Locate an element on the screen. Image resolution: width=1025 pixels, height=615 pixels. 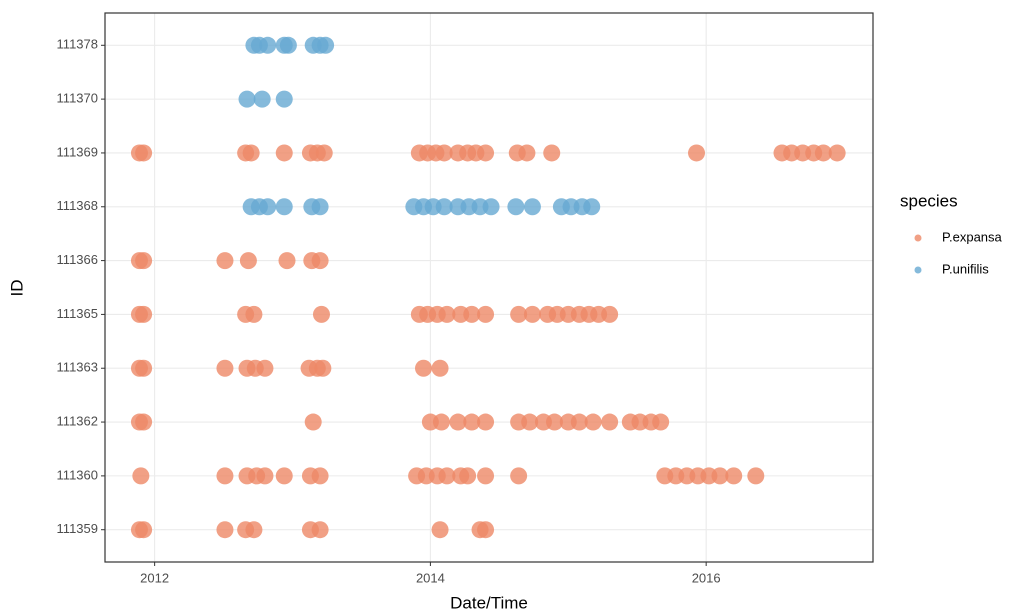
x-tick-label: 2012 is located at coordinates (154, 577).